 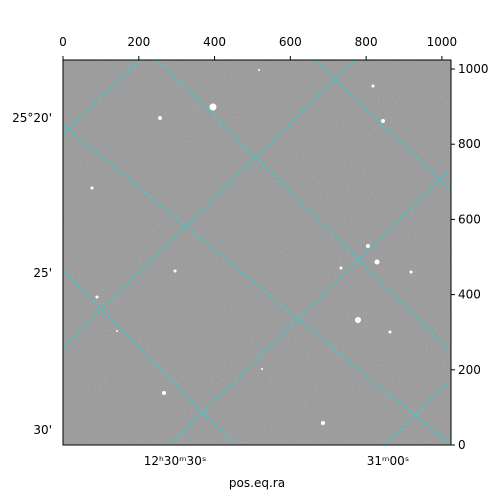 I want to click on dec-tick-label: 25°20', so click(x=32, y=118).